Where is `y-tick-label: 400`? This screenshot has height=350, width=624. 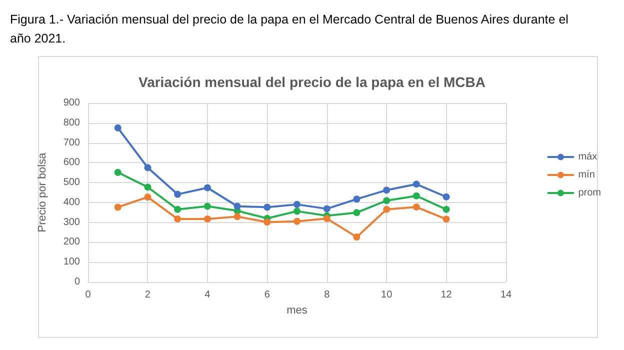
y-tick-label: 400 is located at coordinates (71, 202).